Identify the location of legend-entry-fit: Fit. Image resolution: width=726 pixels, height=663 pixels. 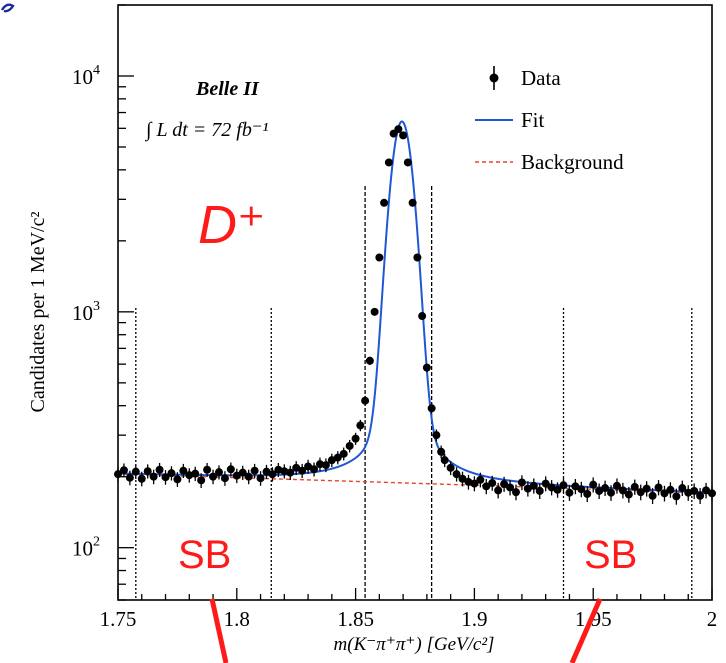
(510, 120).